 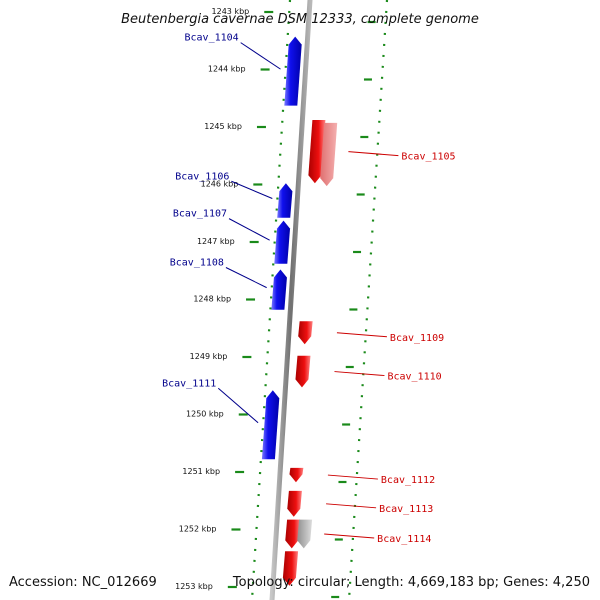 I want to click on left-ruler, so click(x=271, y=300).